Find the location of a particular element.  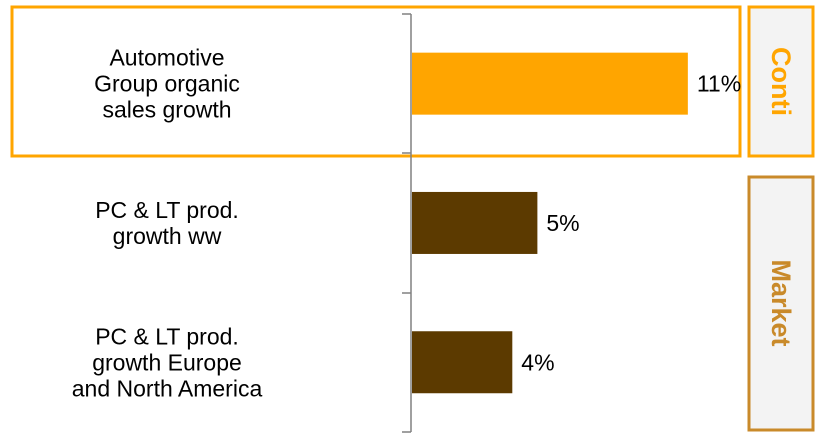

group-tab-market-box is located at coordinates (781, 303).